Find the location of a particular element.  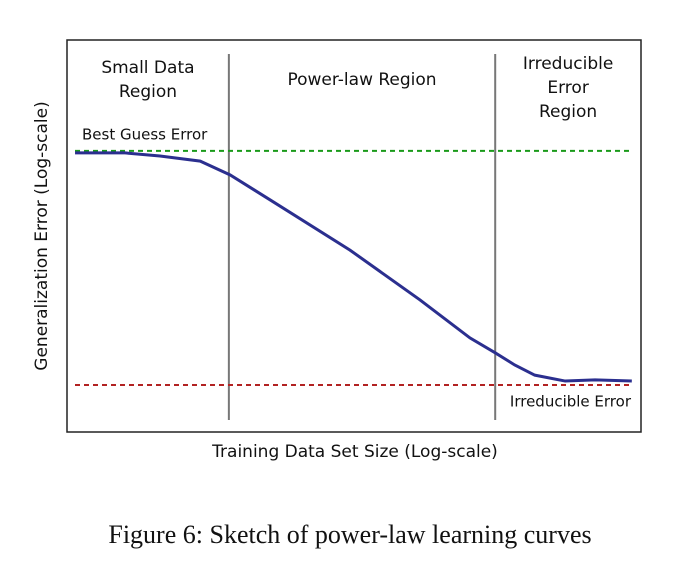

region-label: Power-law Region is located at coordinates (361, 80).